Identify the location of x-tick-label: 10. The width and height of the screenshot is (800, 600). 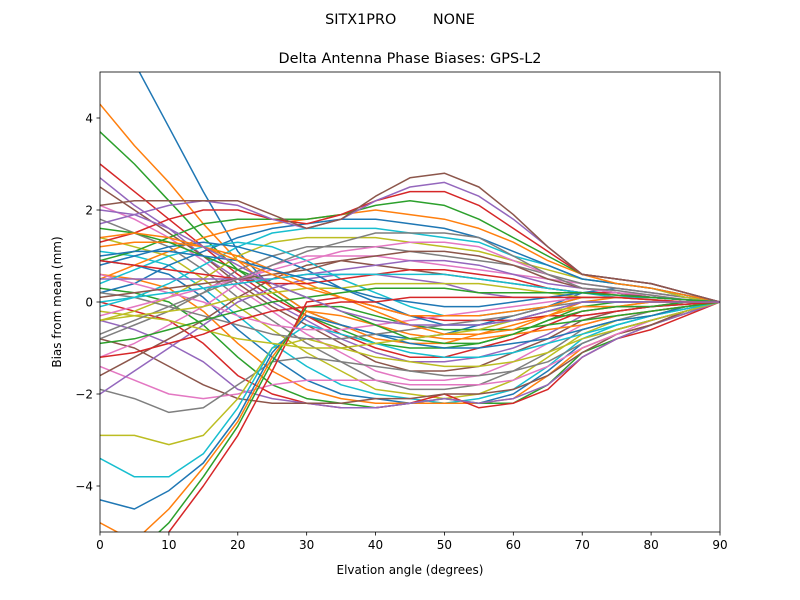
(168, 545).